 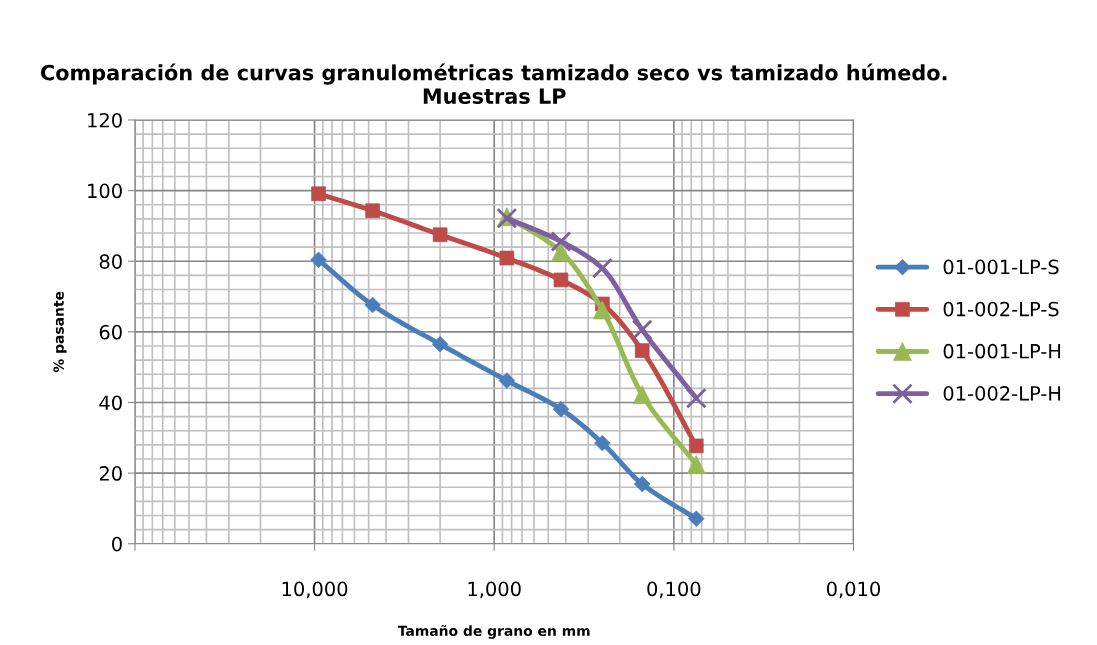 What do you see at coordinates (853, 590) in the screenshot?
I see `x-tick-label: 0,010` at bounding box center [853, 590].